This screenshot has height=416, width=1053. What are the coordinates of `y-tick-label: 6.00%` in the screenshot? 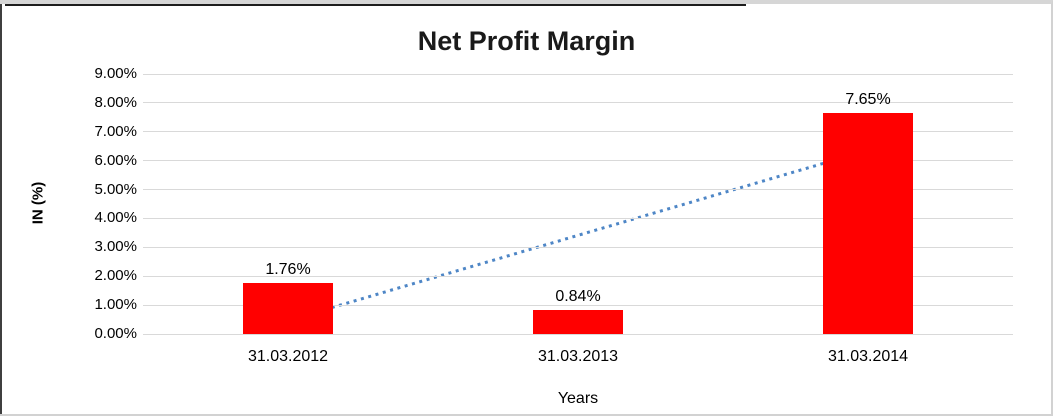 It's located at (115, 160).